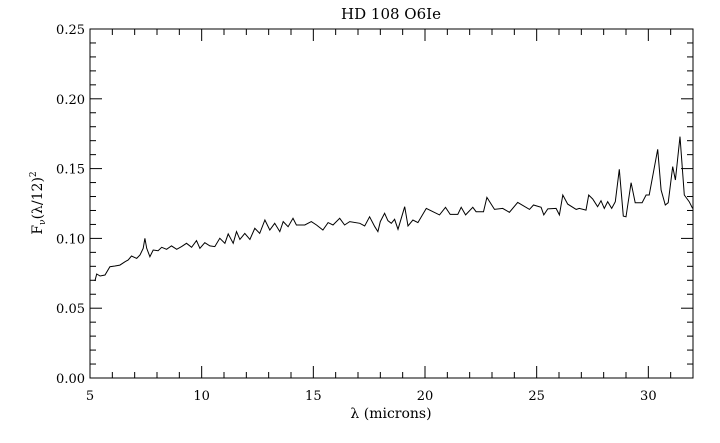  What do you see at coordinates (70, 309) in the screenshot?
I see `y-tick-label: 0.05` at bounding box center [70, 309].